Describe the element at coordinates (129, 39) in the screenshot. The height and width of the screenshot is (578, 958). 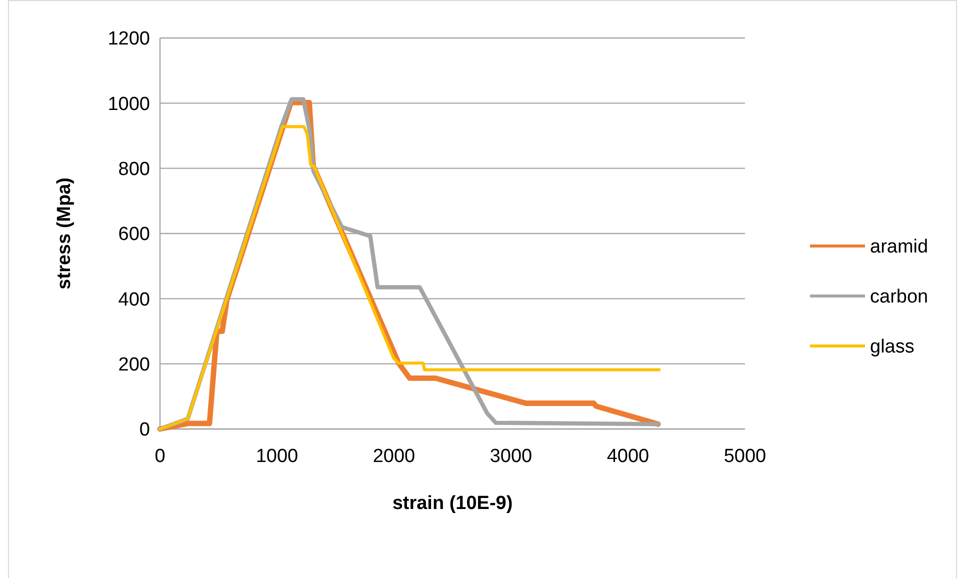
I see `y-tick-label: 1200` at that location.